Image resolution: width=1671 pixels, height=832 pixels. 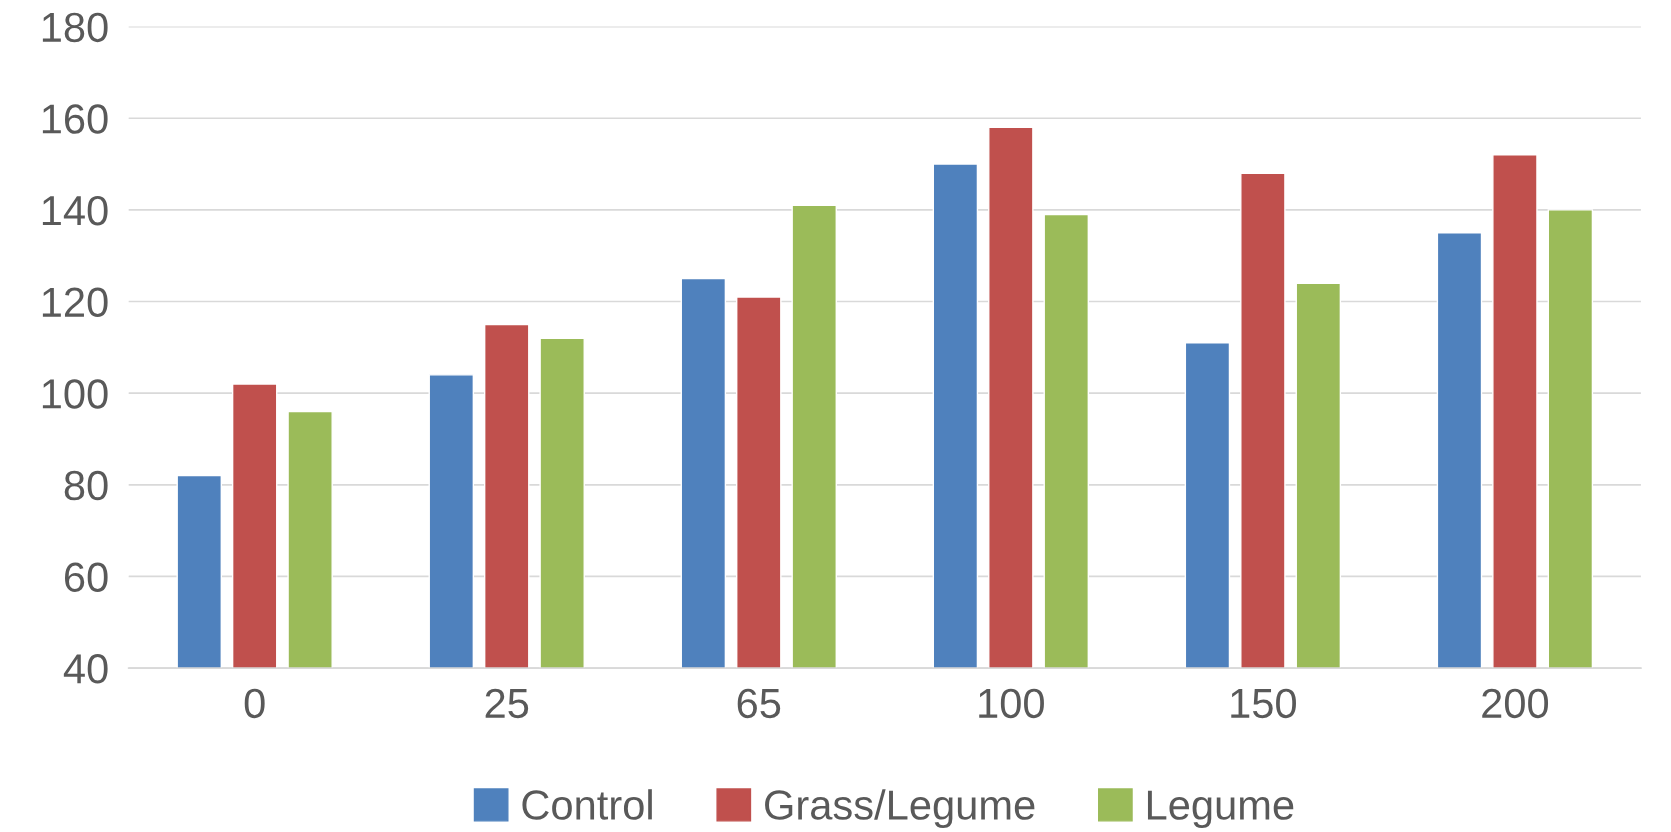 I want to click on y-tick-label: 100, so click(x=75, y=394).